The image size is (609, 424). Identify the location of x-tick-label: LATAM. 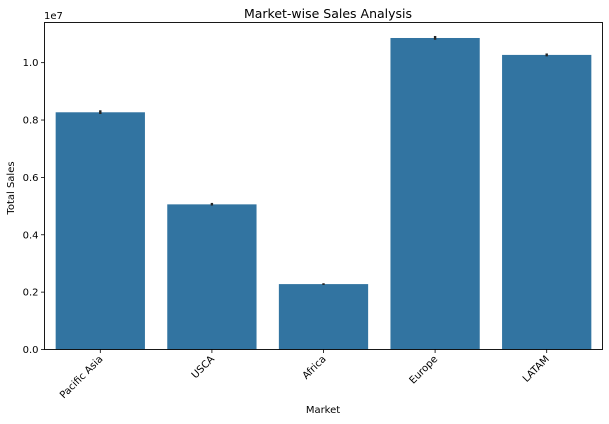
(536, 369).